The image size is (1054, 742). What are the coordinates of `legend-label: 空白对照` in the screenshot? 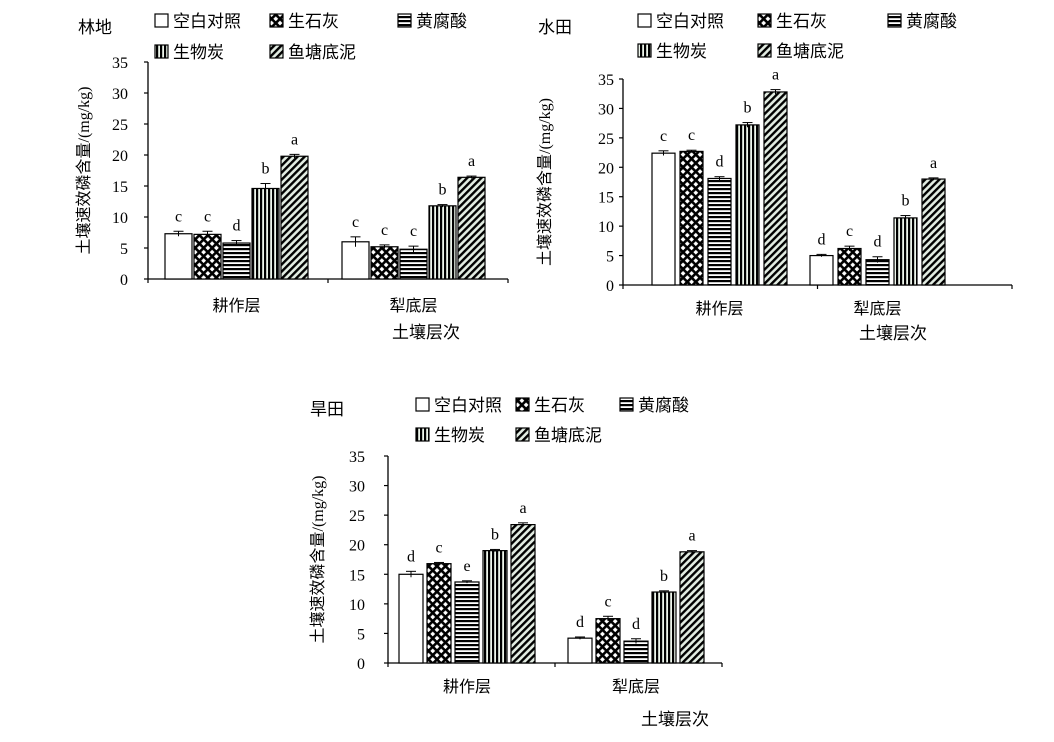 It's located at (207, 21).